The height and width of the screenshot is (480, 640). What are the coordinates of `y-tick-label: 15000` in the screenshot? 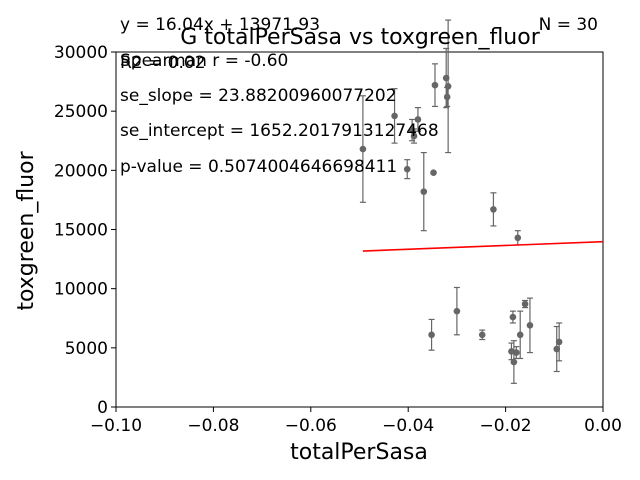 It's located at (81, 231).